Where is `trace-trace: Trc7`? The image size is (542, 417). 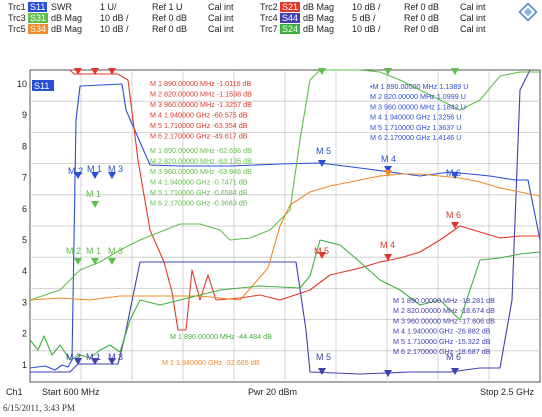 trace-trace: Trc7 is located at coordinates (269, 29).